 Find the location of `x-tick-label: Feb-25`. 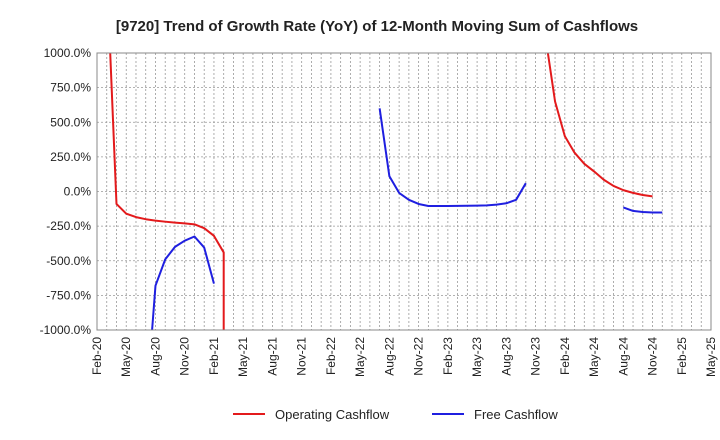

x-tick-label: Feb-25 is located at coordinates (682, 356).